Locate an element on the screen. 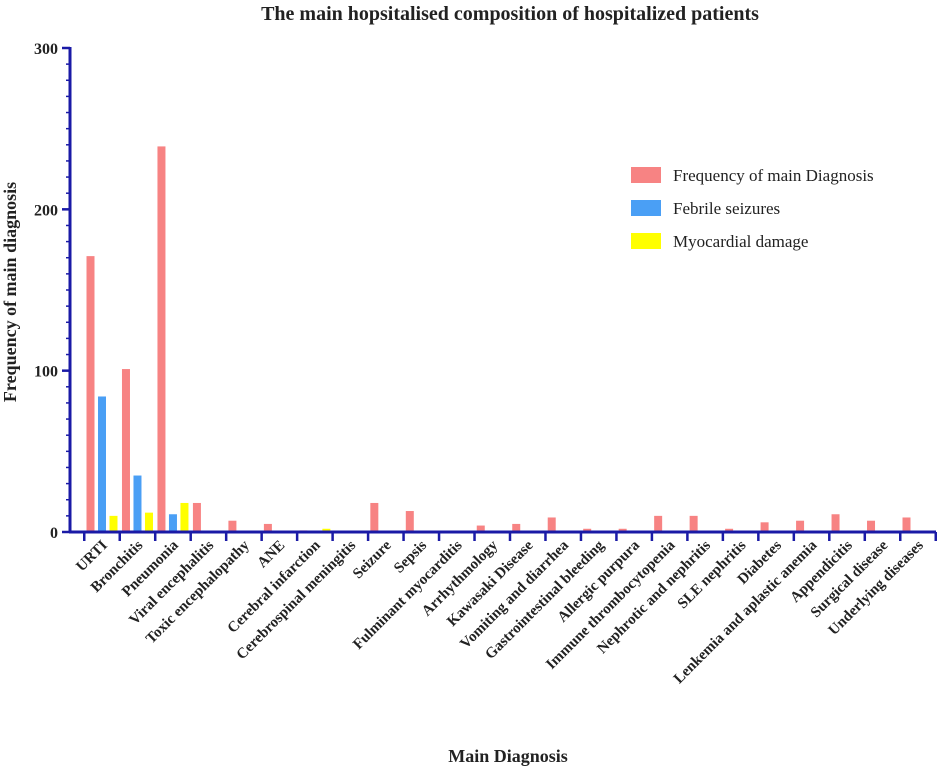  y-tick-label: 100 is located at coordinates (46, 372).